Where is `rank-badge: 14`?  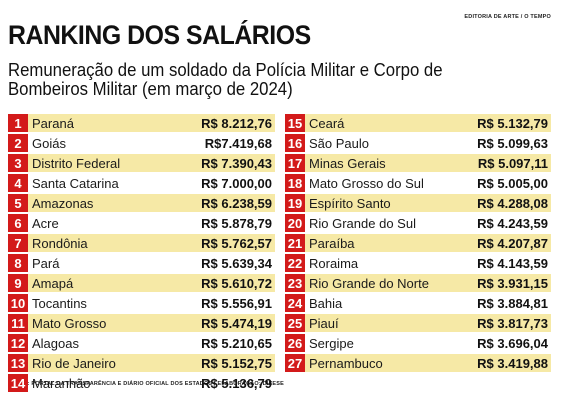 rank-badge: 14 is located at coordinates (18, 383).